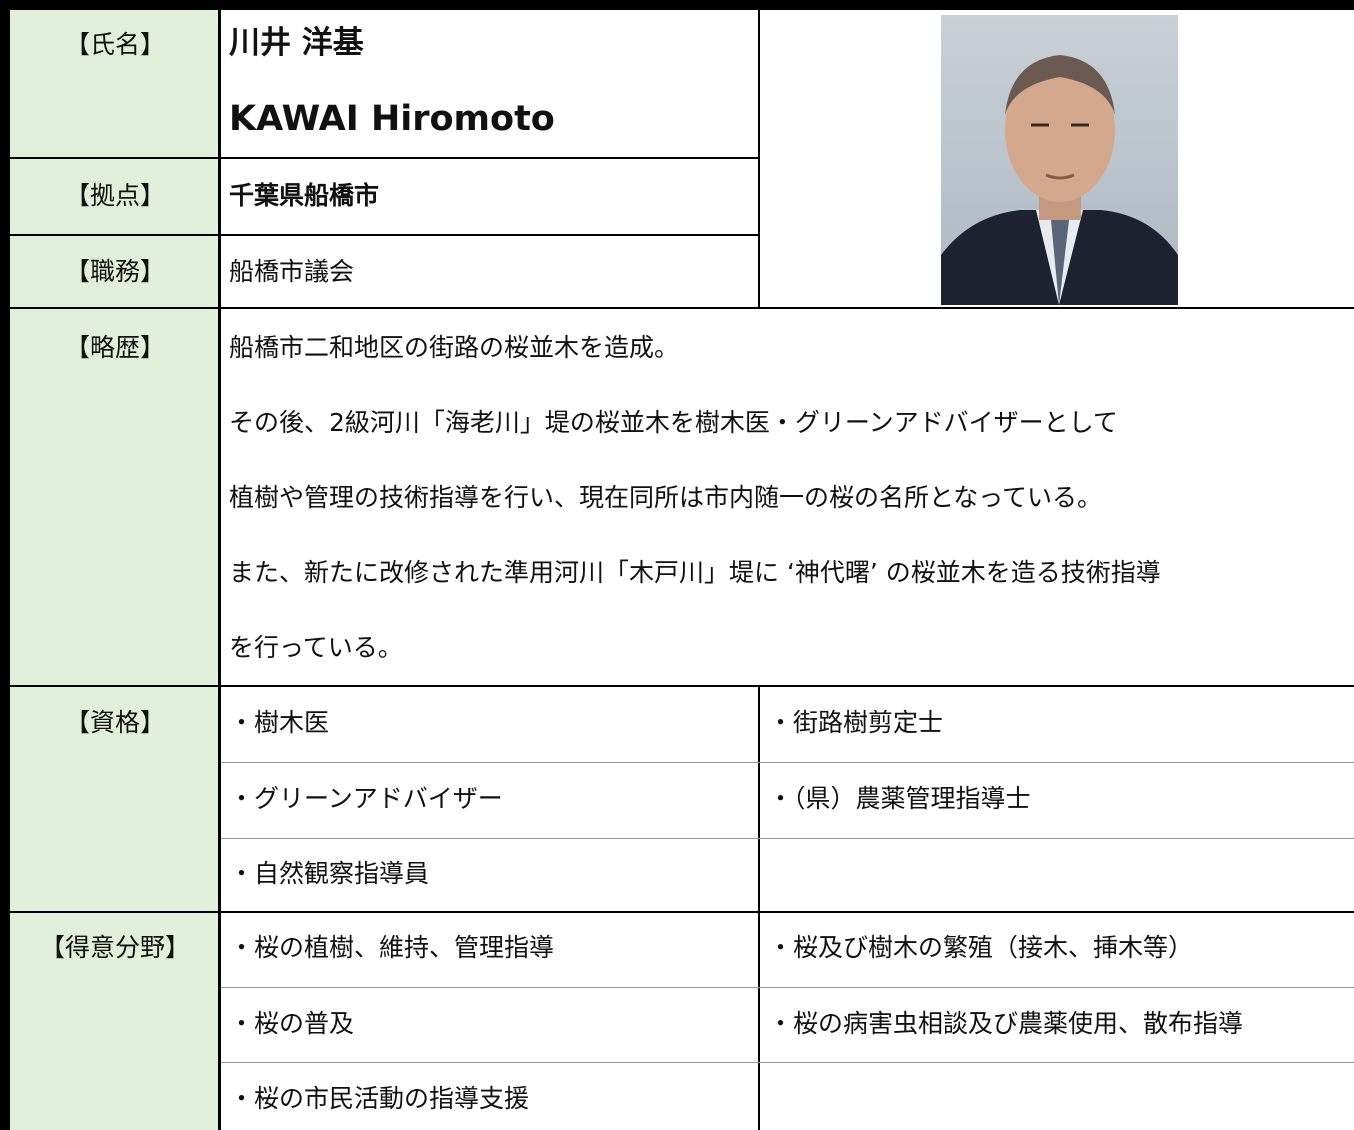  I want to click on history-line: を行っている。, so click(316, 647).